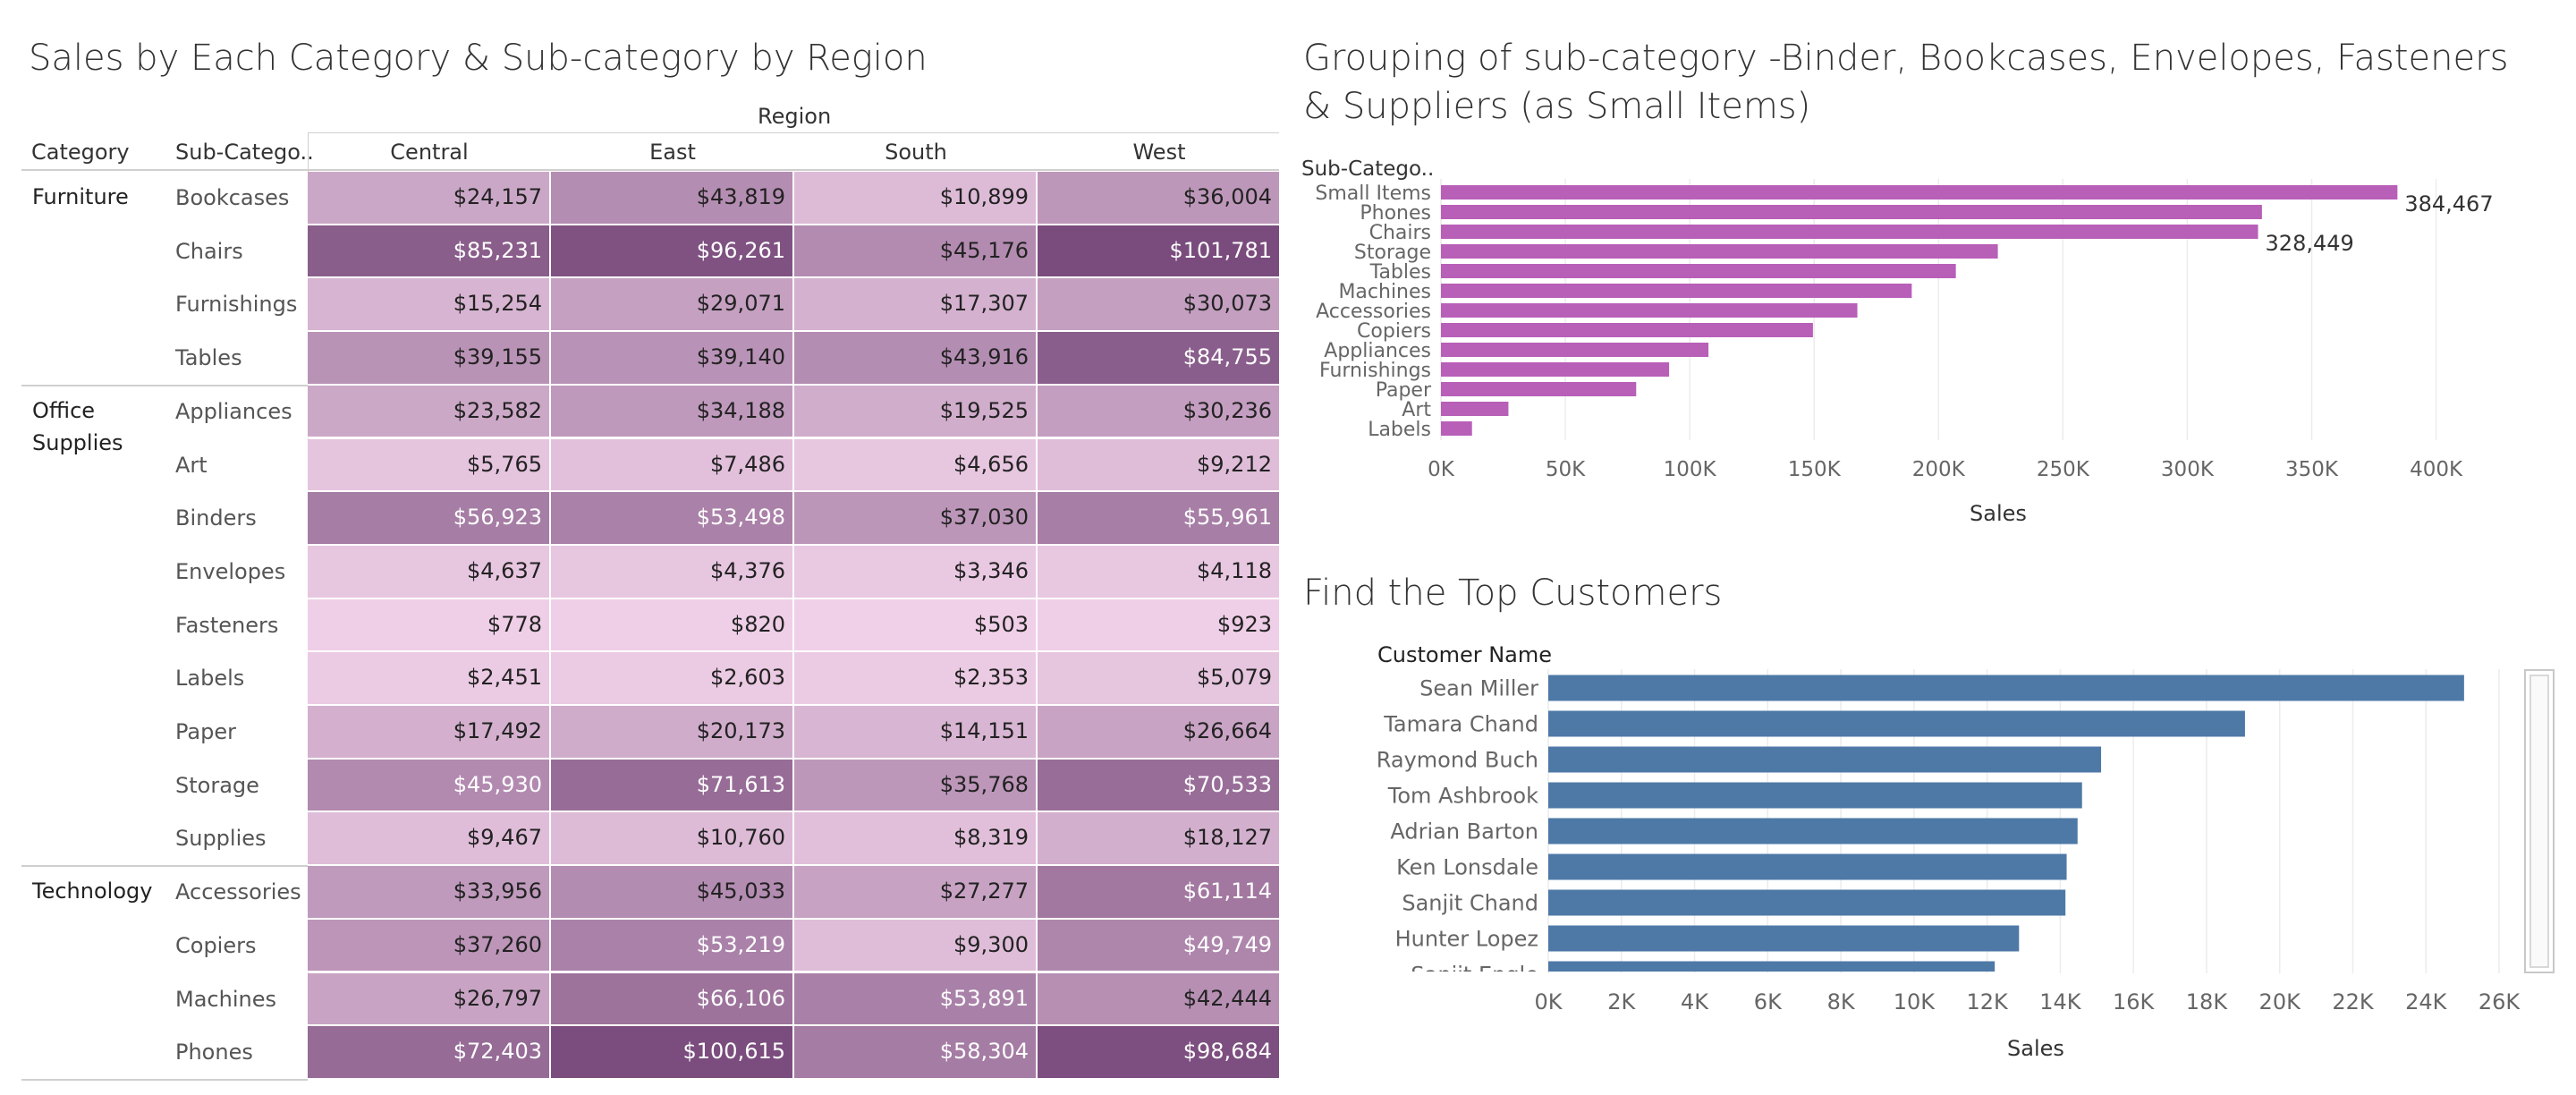  What do you see at coordinates (1719, 251) in the screenshot?
I see `bar-storage` at bounding box center [1719, 251].